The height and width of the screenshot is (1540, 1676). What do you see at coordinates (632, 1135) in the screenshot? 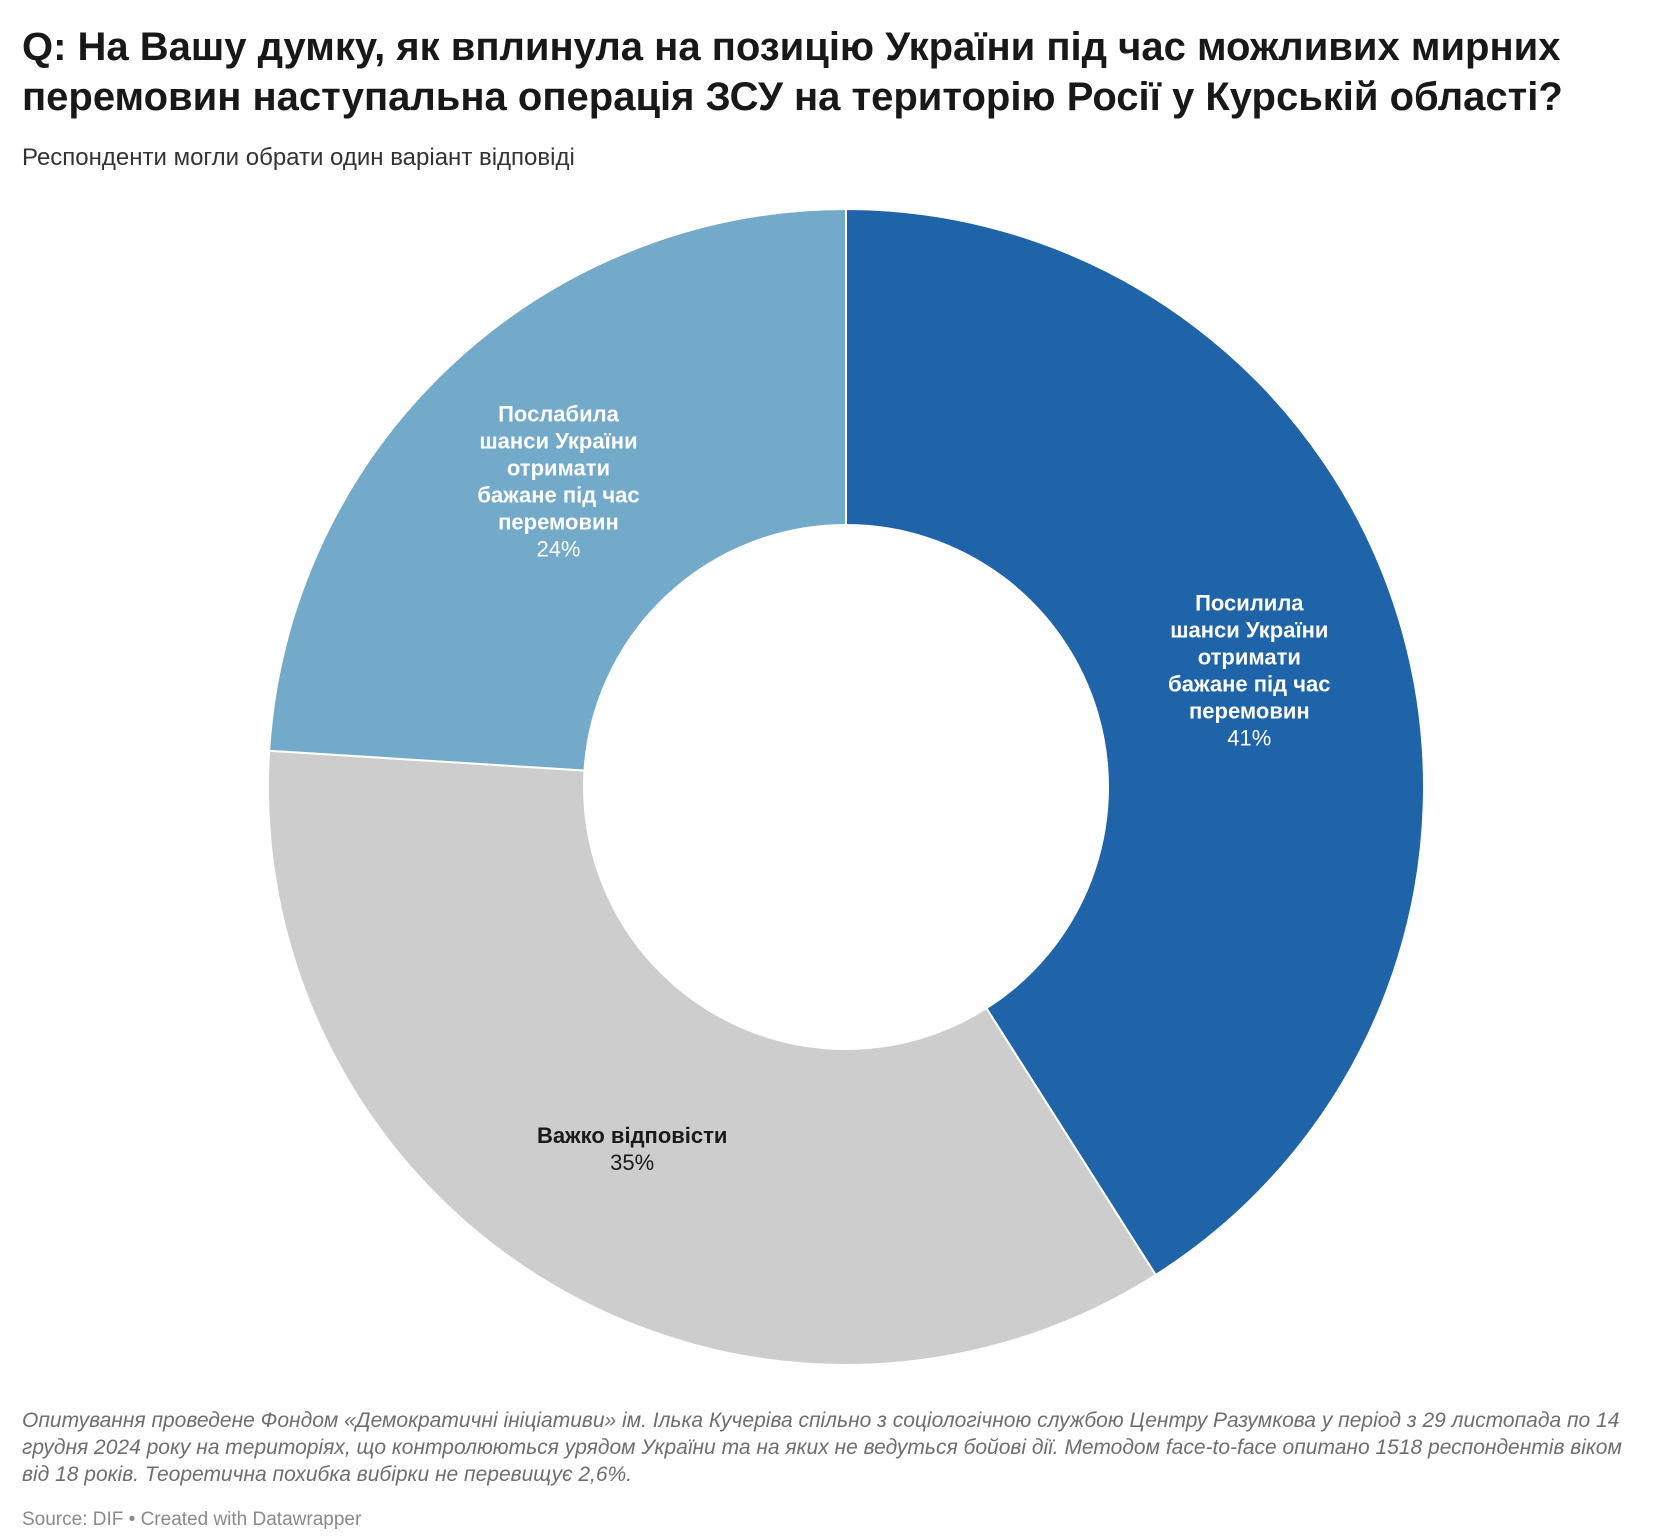
I see `slice-category-line: Важко відповісти` at bounding box center [632, 1135].